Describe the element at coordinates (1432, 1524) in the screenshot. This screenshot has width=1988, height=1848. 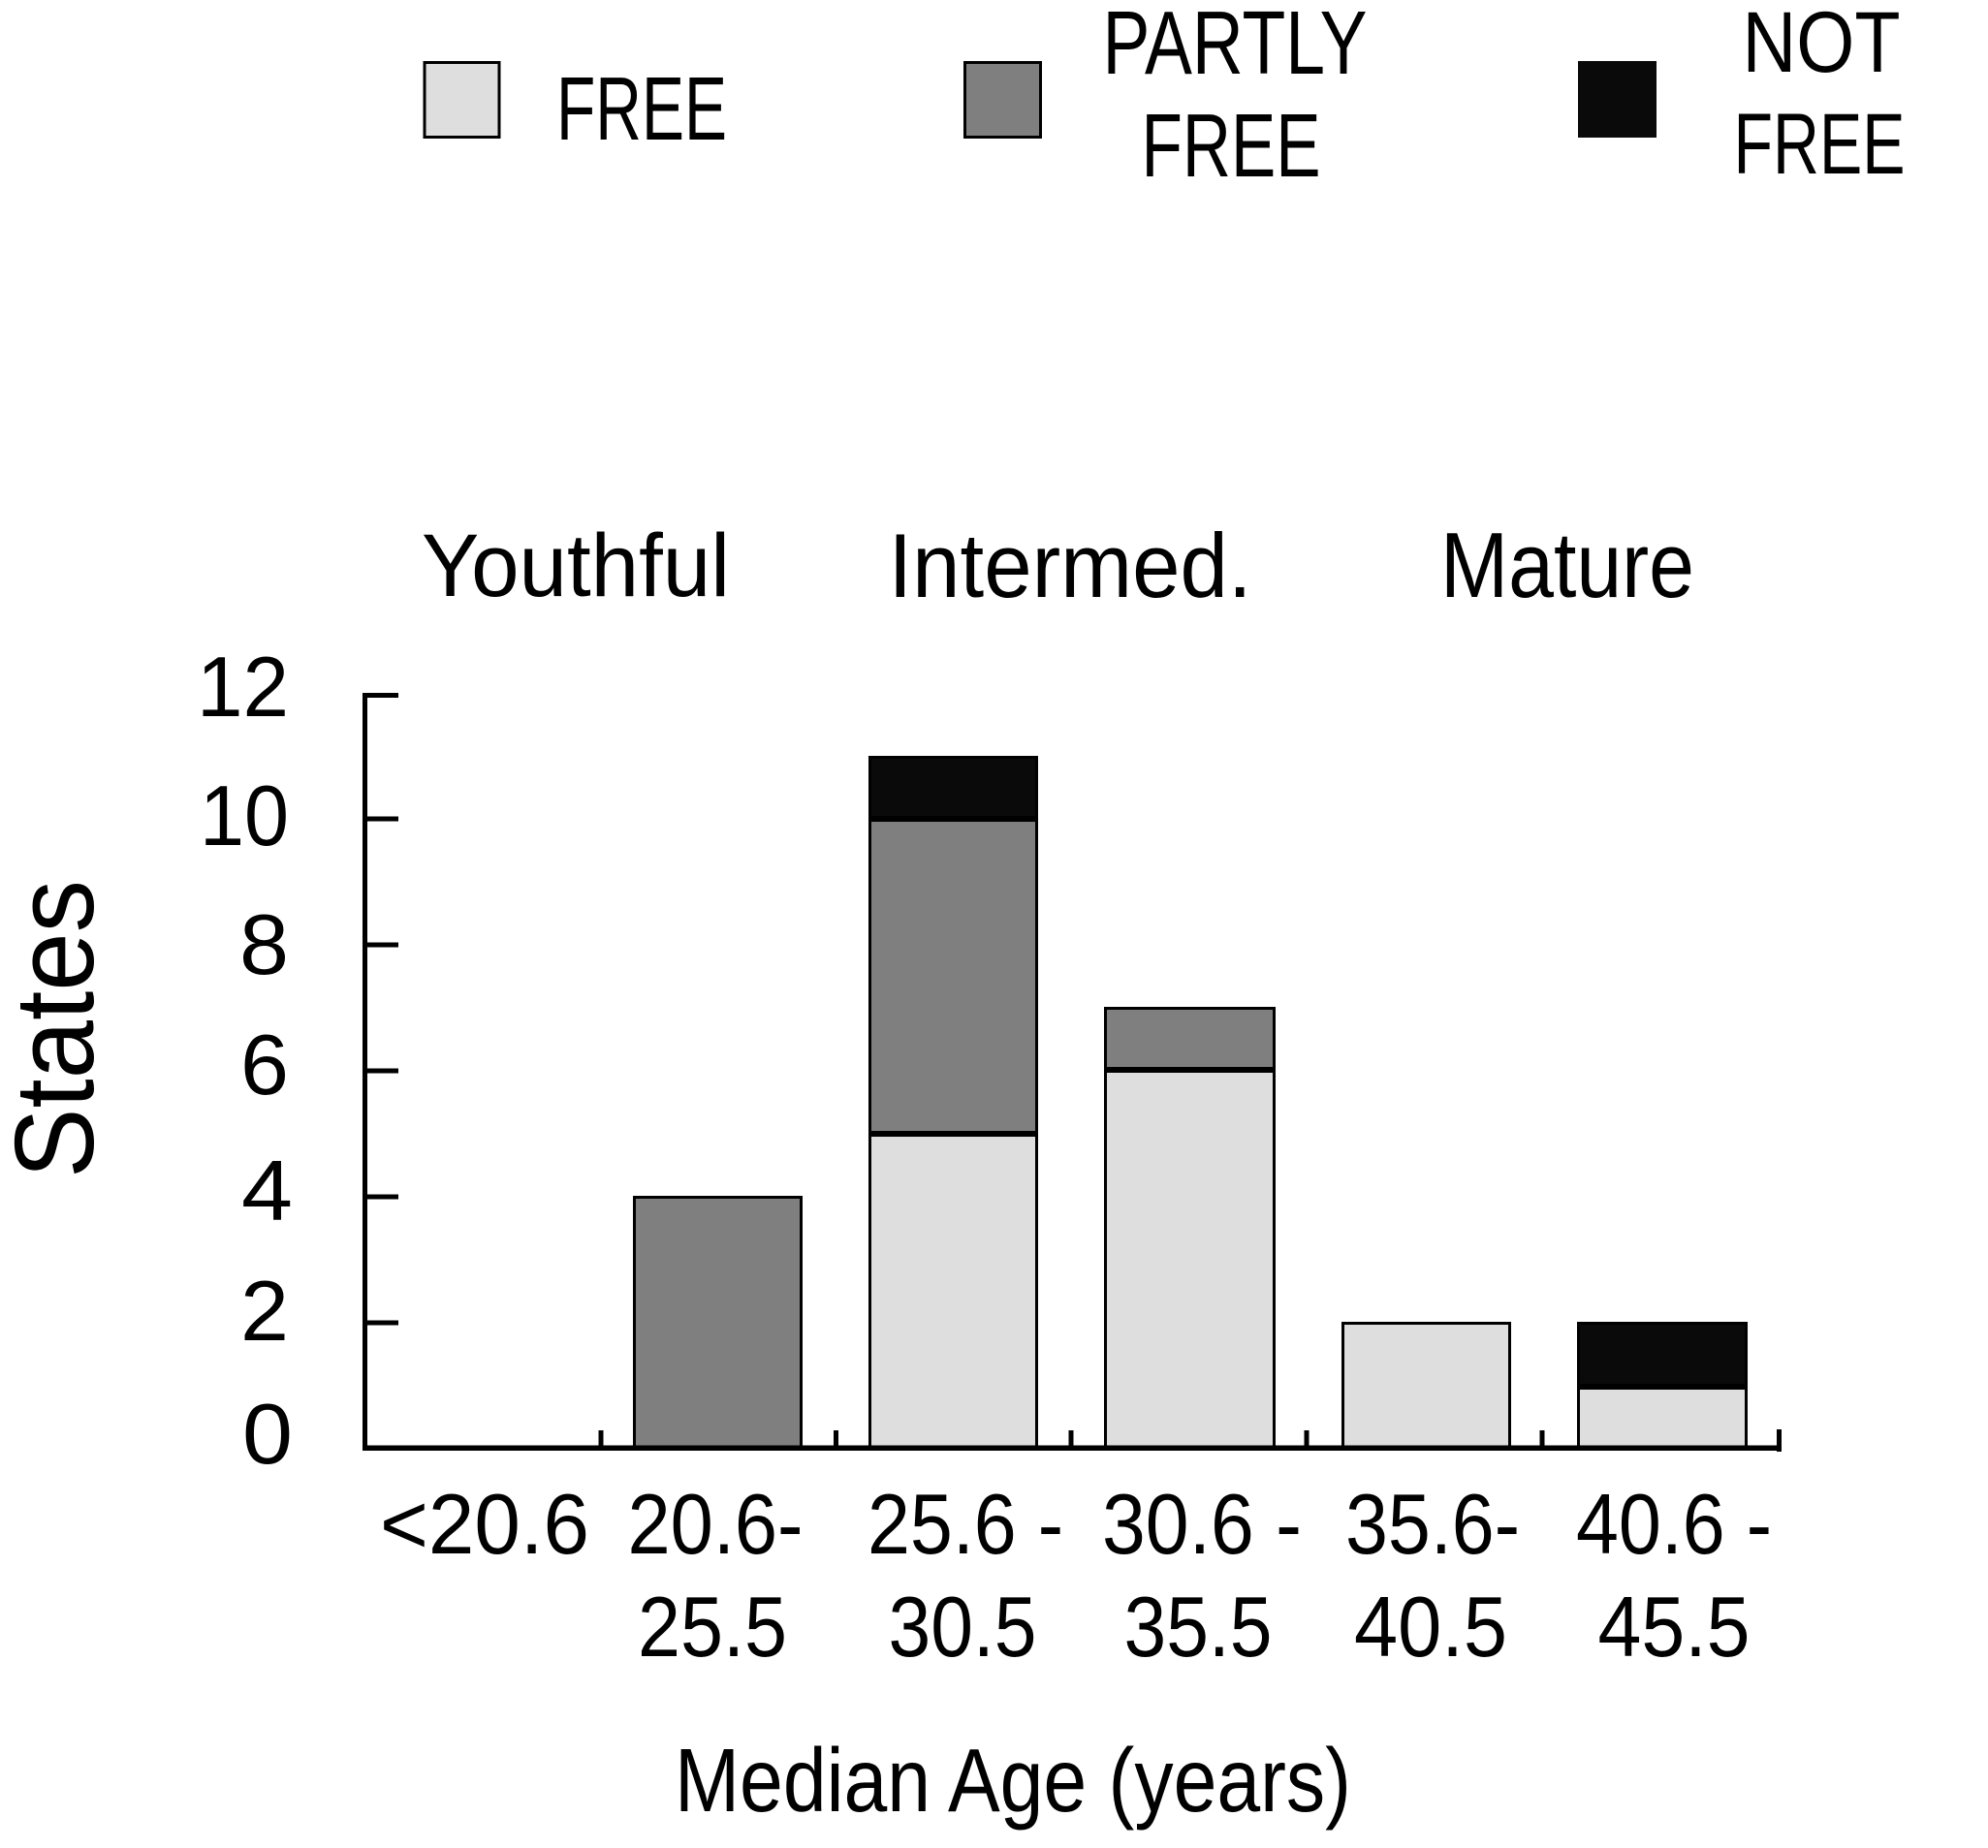
I see `svg-text: 35.6-` at that location.